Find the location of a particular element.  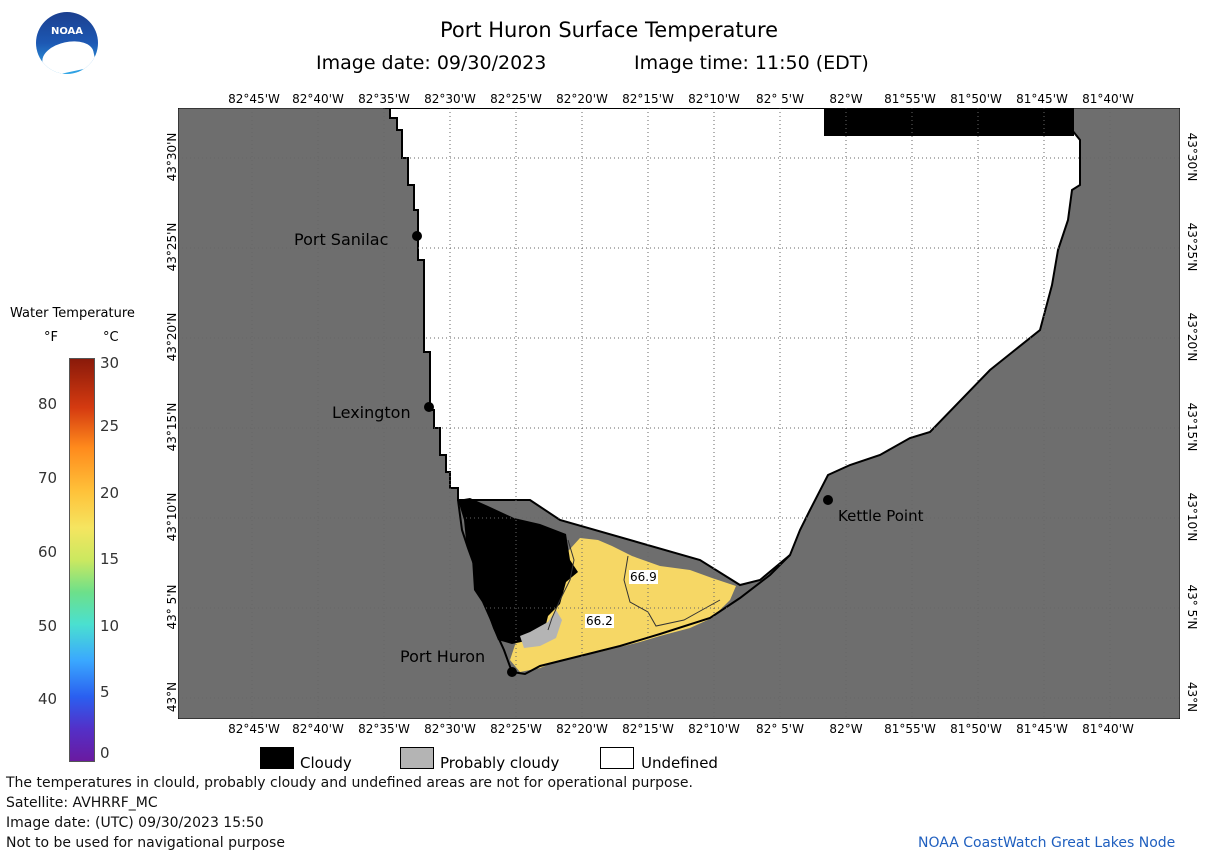

colorbar-c-tick: 5 is located at coordinates (105, 692).